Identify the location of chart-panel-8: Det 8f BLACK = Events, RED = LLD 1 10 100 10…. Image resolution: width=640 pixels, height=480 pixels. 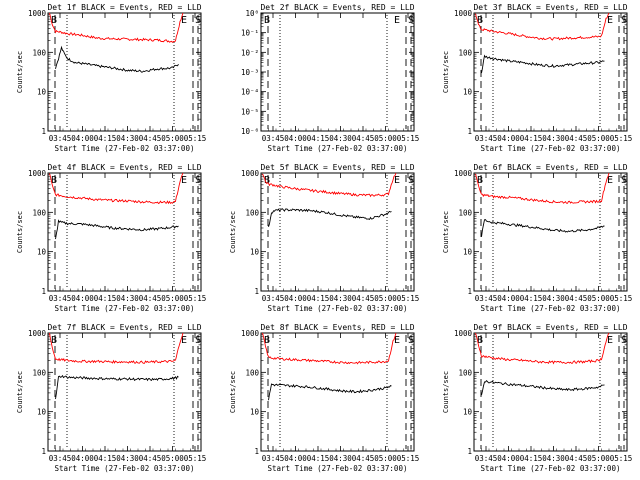
(324, 398).